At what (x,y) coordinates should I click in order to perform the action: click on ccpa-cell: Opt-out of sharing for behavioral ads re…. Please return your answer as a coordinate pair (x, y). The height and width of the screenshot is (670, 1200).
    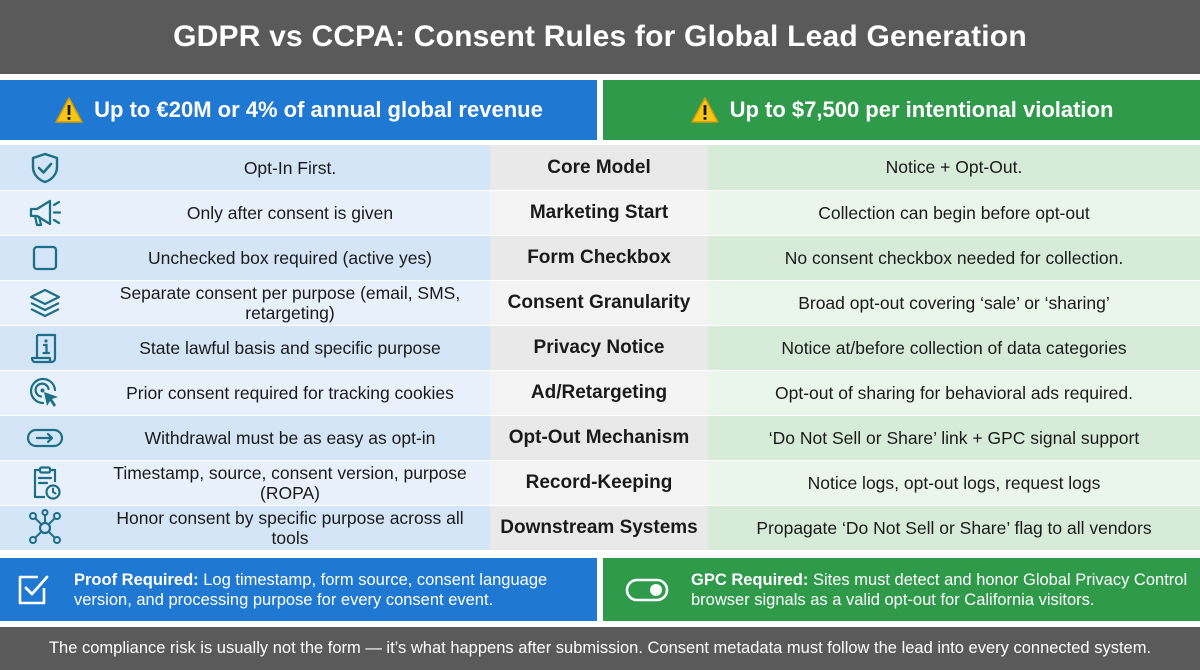
    Looking at the image, I should click on (954, 393).